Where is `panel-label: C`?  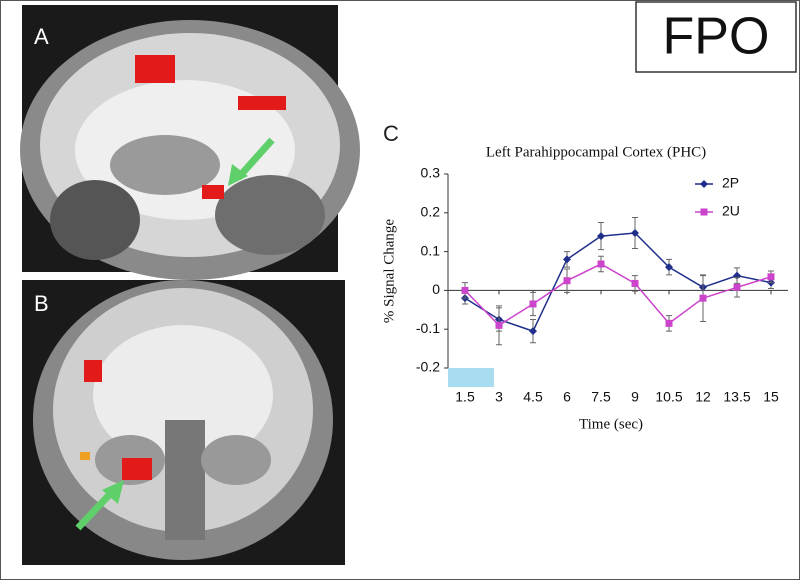
panel-label: C is located at coordinates (391, 133).